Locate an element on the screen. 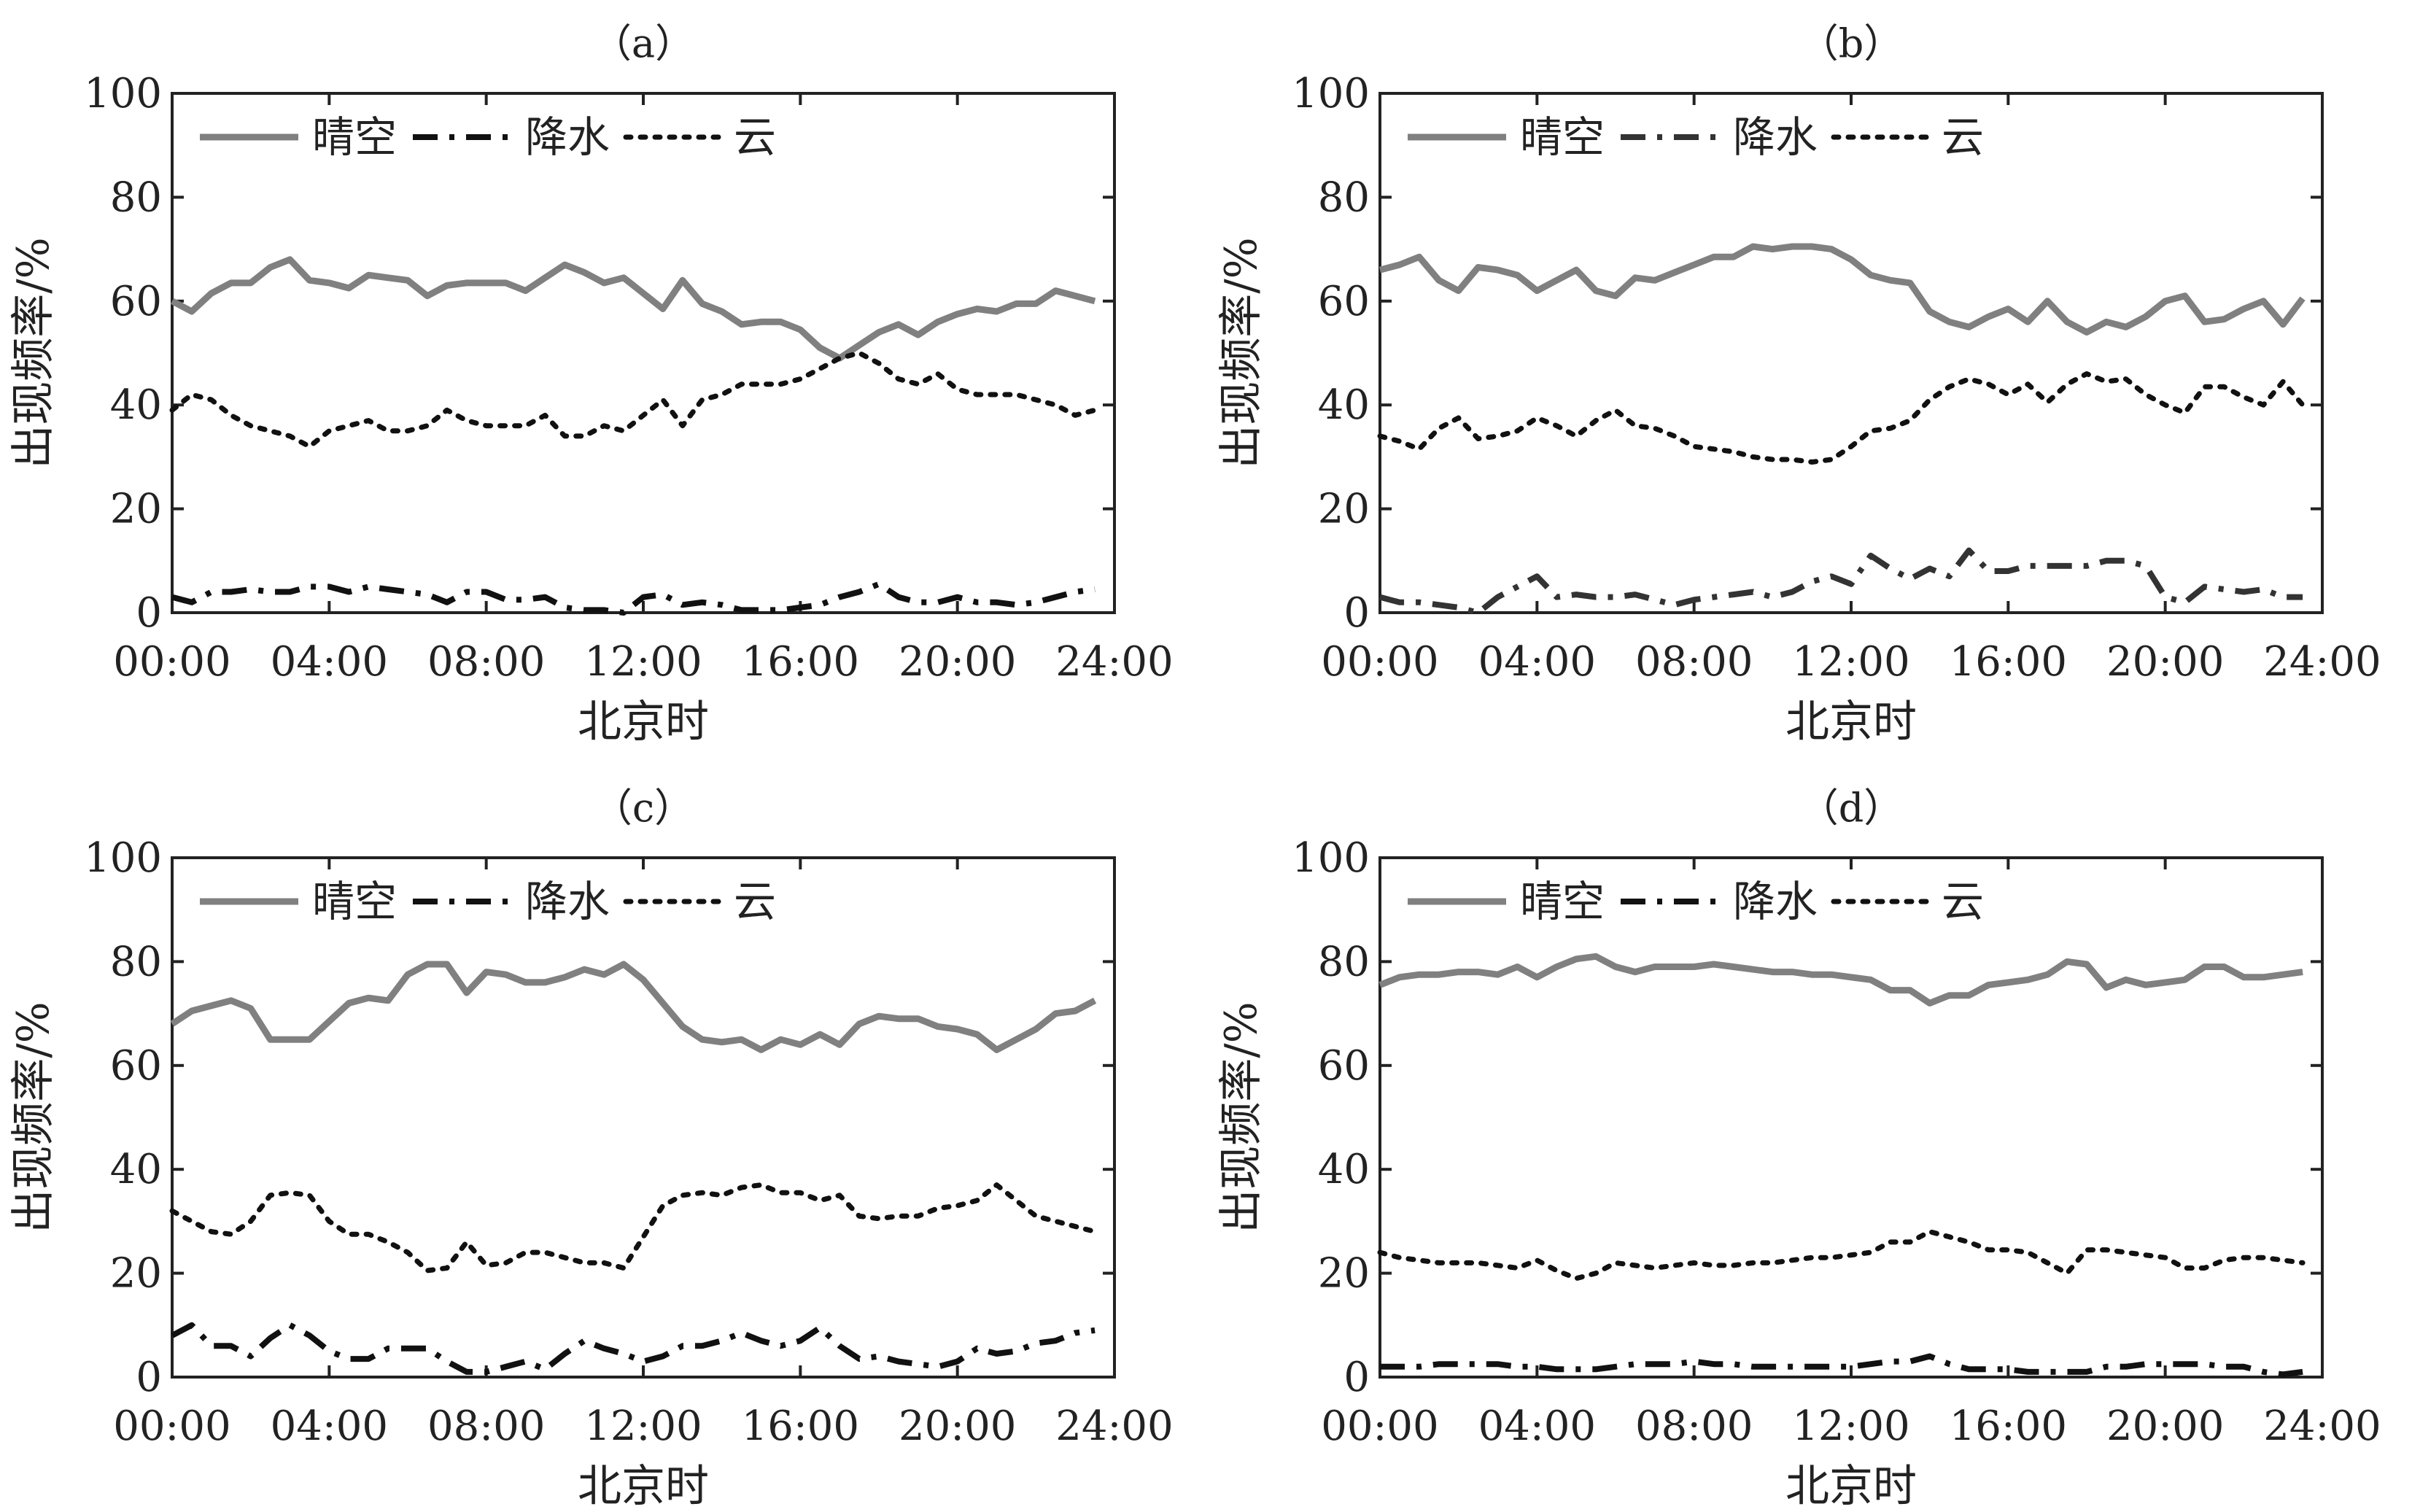 The image size is (2412, 1512). panel-label: （c） is located at coordinates (643, 808).